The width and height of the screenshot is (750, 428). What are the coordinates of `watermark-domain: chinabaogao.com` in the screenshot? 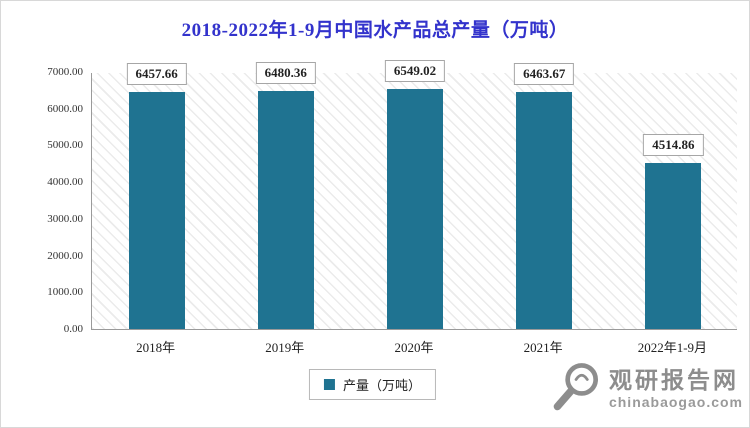 It's located at (675, 401).